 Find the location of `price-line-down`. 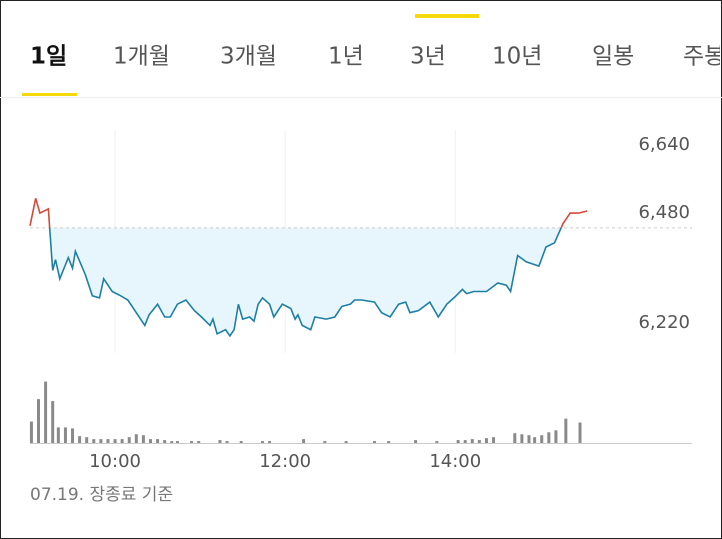

price-line-down is located at coordinates (305, 282).